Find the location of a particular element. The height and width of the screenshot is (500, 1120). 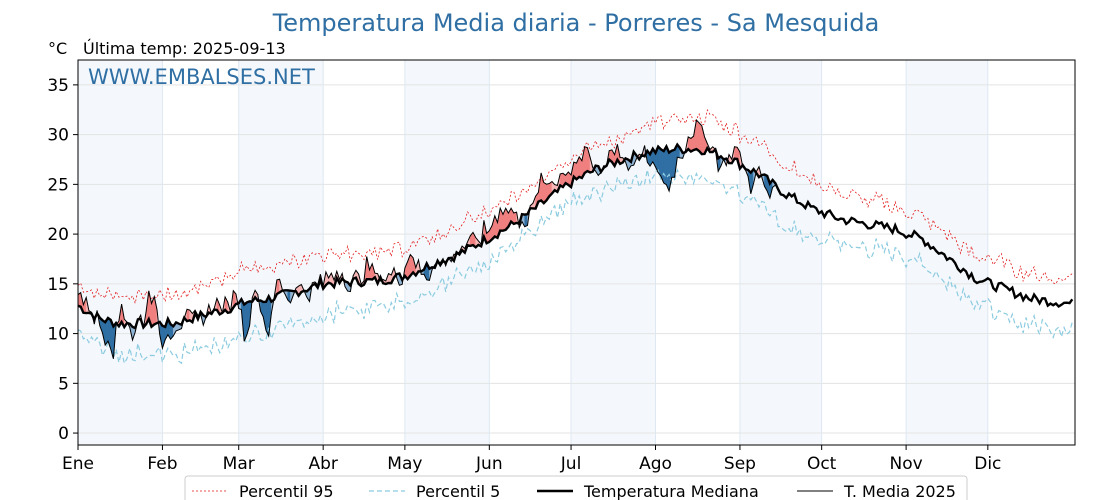

legend-label-p5: Percentil 5 is located at coordinates (458, 491).